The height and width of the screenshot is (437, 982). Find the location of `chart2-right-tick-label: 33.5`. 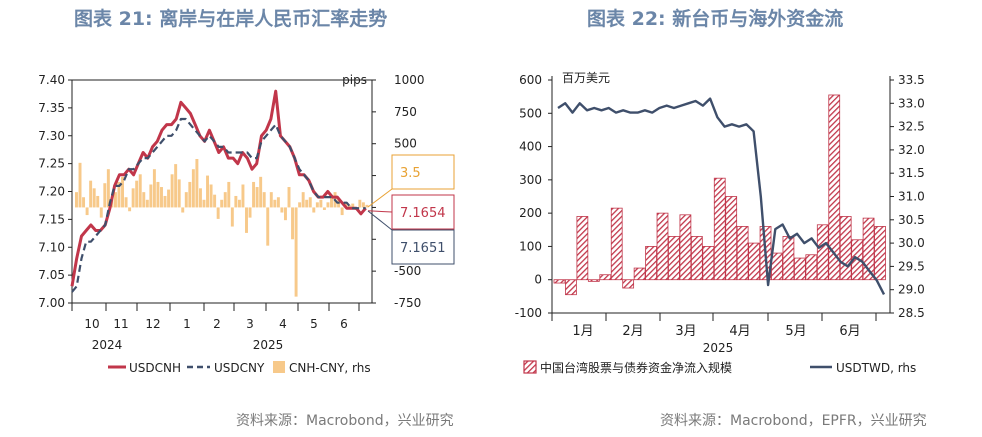

chart2-right-tick-label: 33.5 is located at coordinates (911, 80).